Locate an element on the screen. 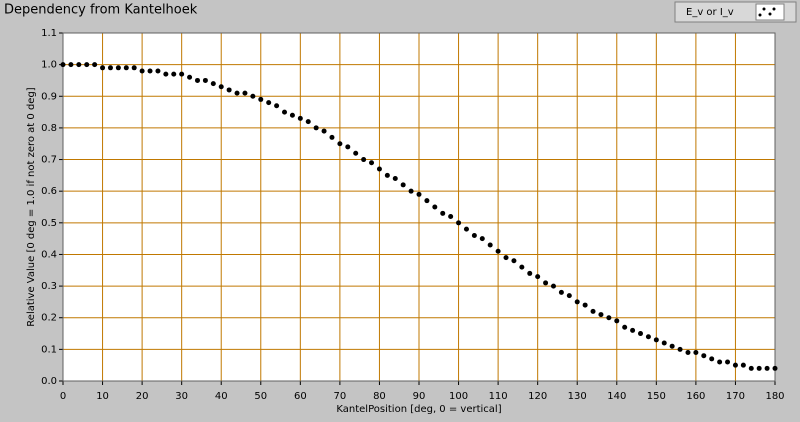  y-tick-label: 0.5 is located at coordinates (49, 223).